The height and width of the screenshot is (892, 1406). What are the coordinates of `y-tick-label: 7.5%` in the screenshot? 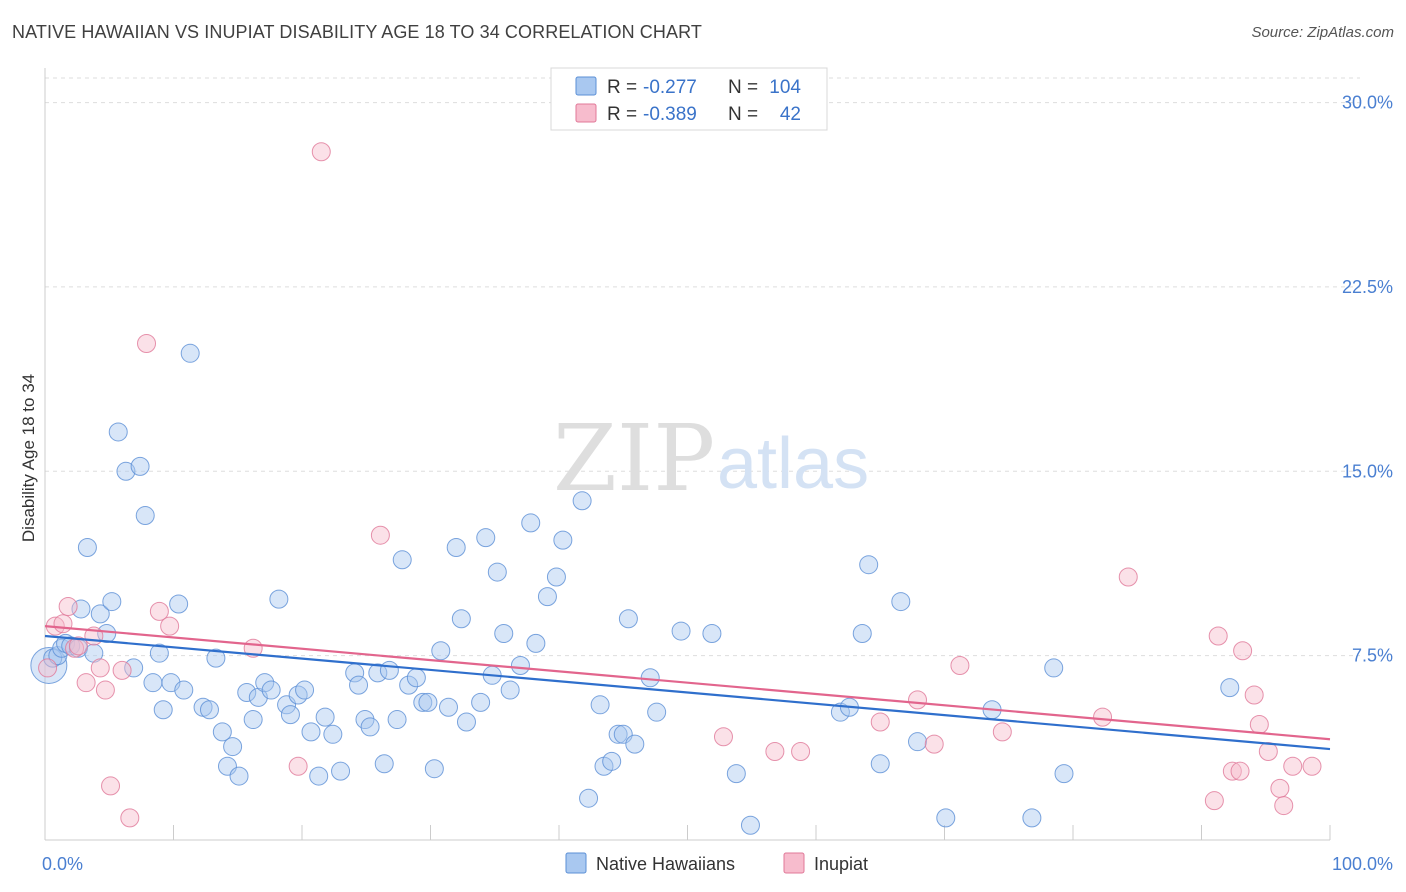 It's located at (1372, 656).